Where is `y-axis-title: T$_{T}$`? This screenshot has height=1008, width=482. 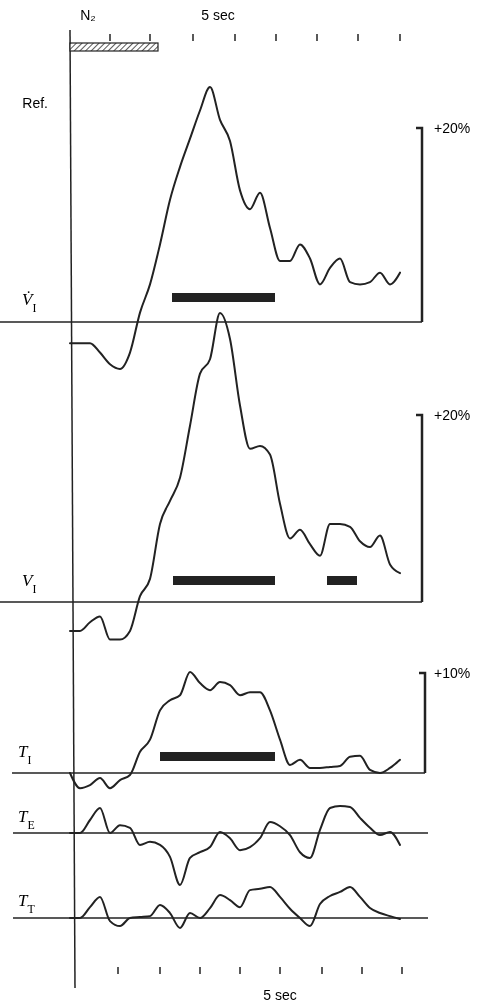
y-axis-title: T$_{T}$ is located at coordinates (27, 903).